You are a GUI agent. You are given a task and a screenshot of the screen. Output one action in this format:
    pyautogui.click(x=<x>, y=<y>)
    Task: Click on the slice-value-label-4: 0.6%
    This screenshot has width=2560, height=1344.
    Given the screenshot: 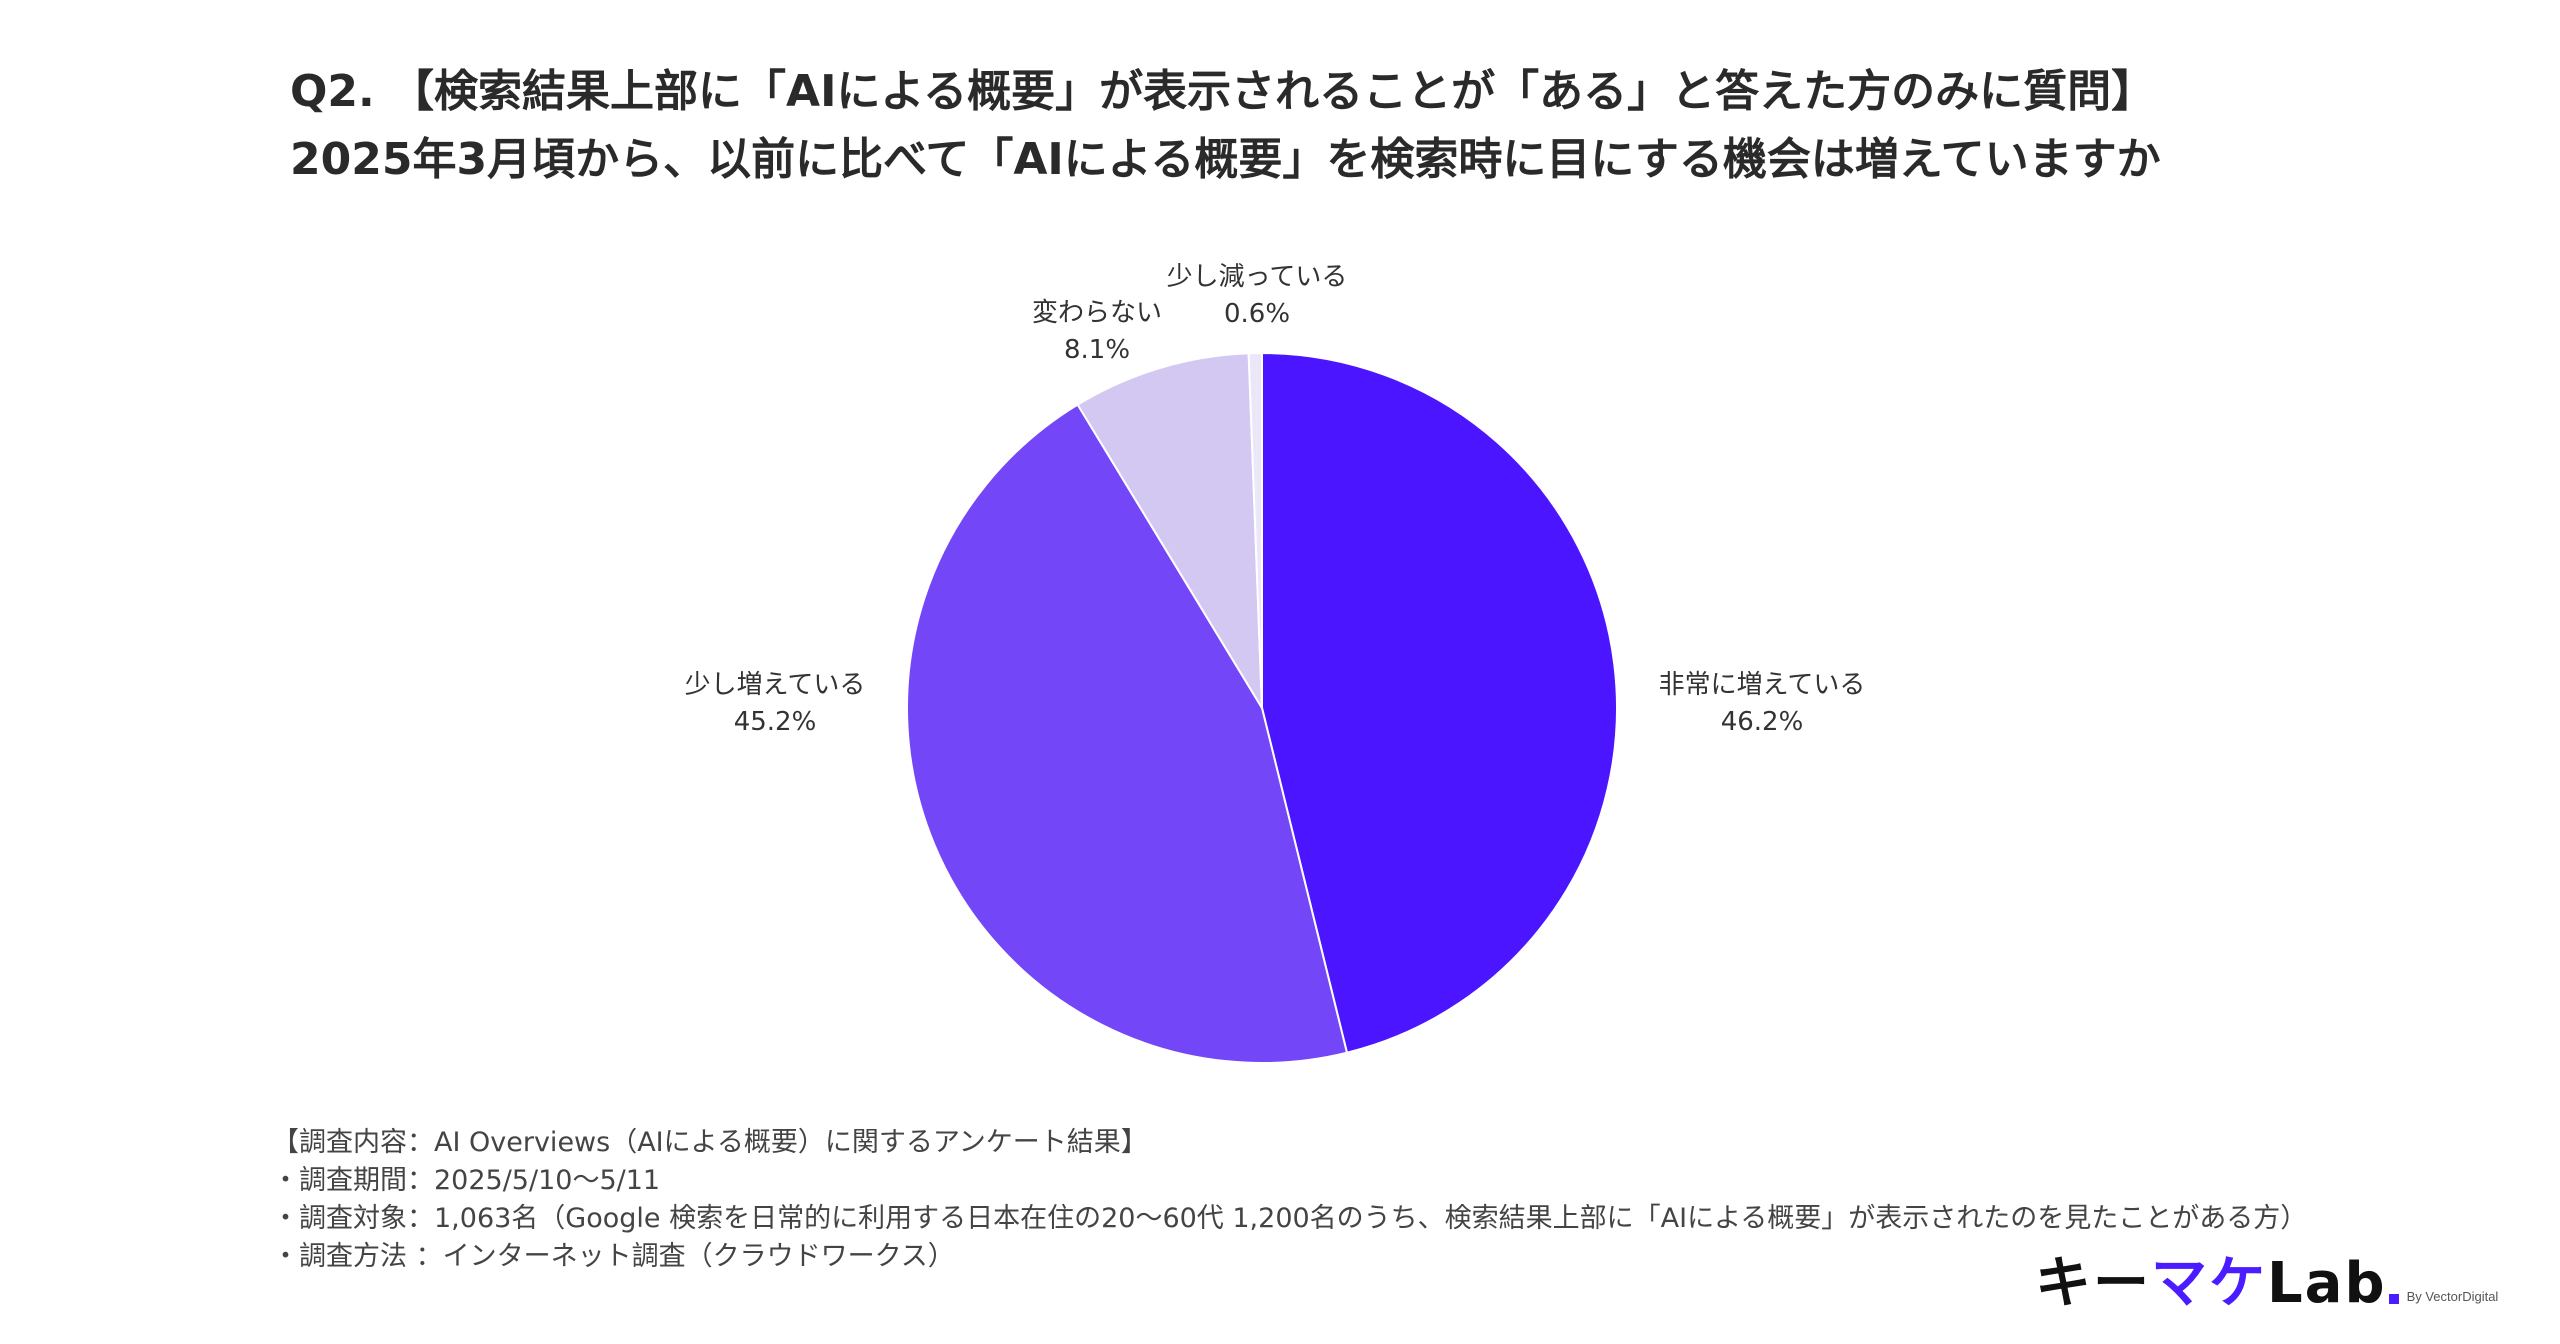 What is the action you would take?
    pyautogui.click(x=1257, y=314)
    